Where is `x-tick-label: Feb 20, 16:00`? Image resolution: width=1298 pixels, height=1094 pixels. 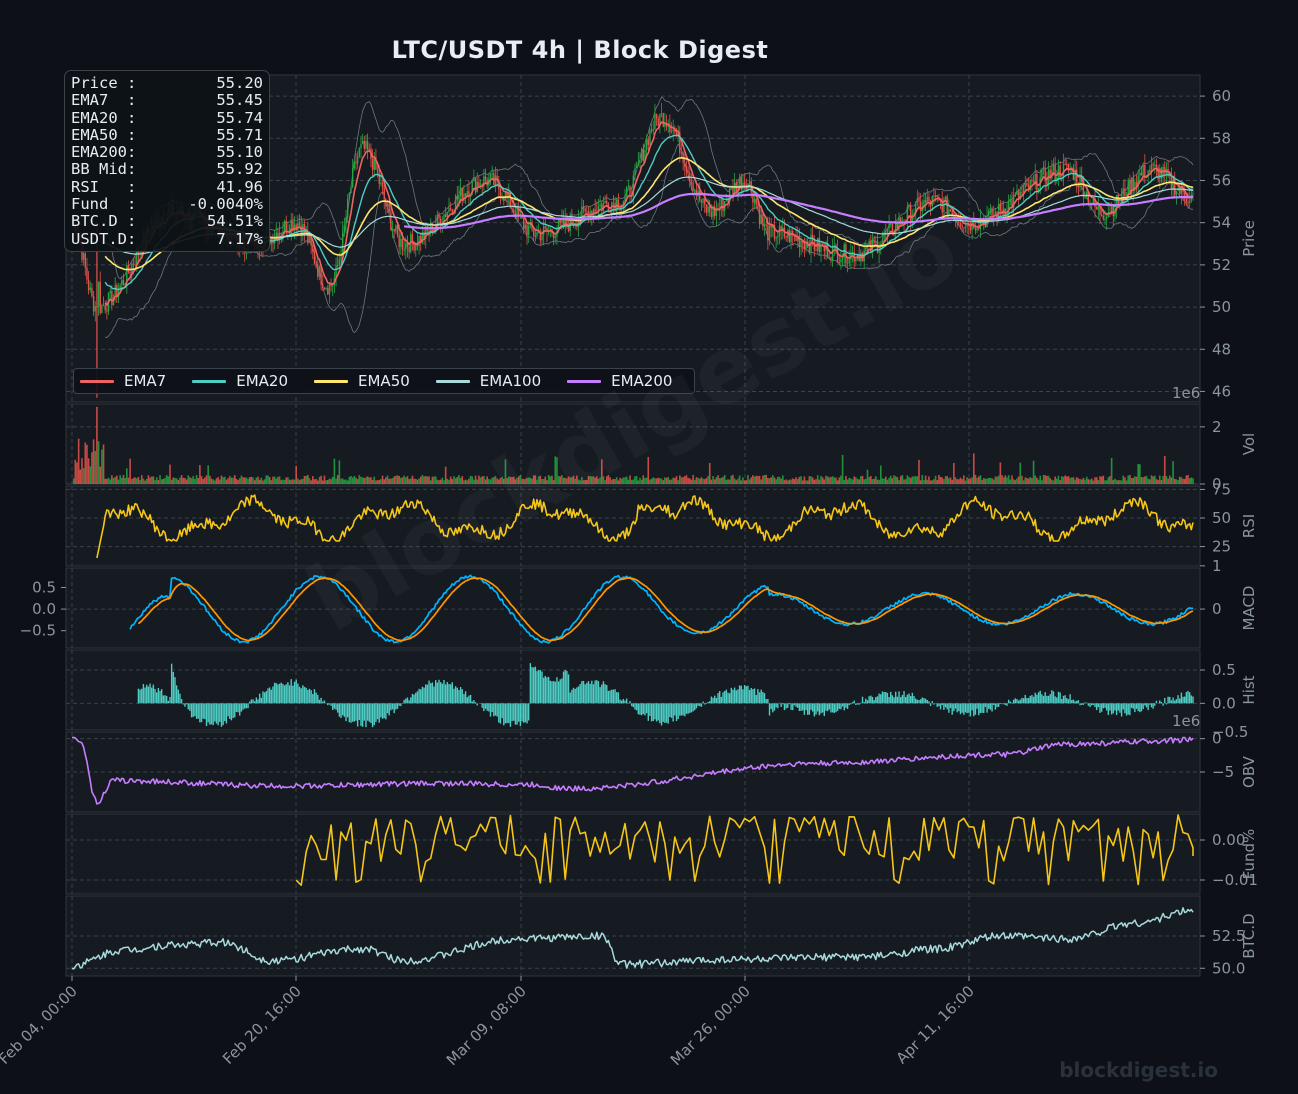
x-tick-label: Feb 20, 16:00 is located at coordinates (262, 1025).